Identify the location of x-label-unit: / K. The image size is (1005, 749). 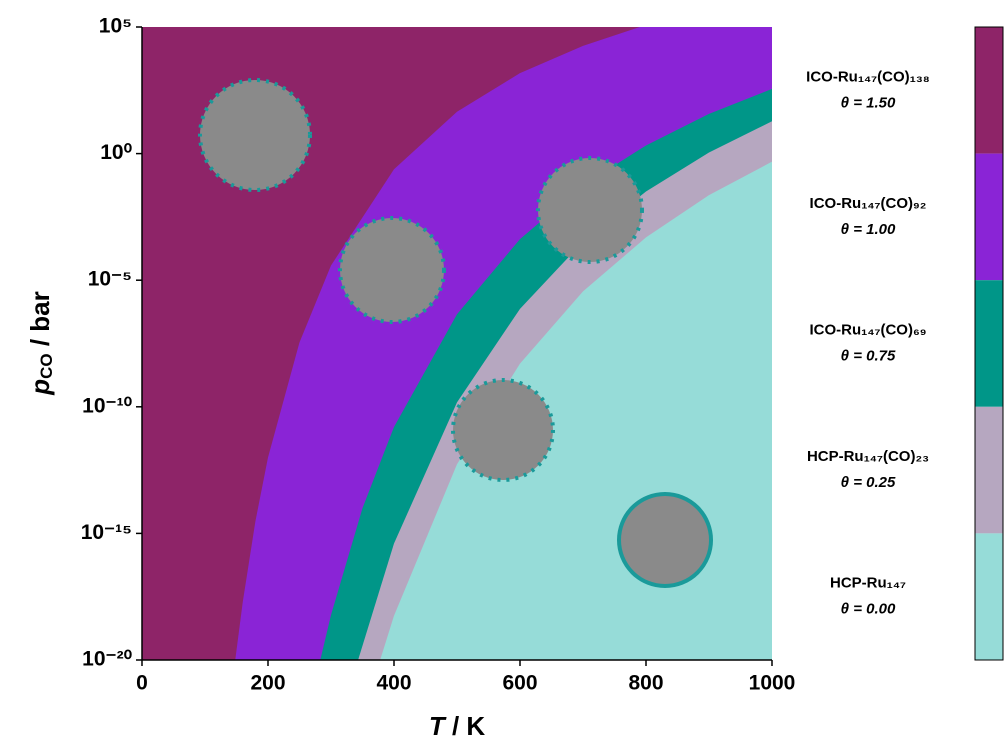
(465, 726).